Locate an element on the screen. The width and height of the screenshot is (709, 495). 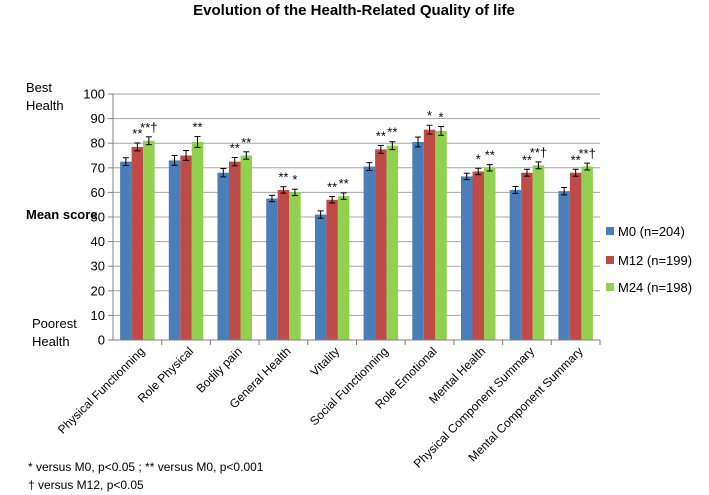
y-tick-label: 10 is located at coordinates (98, 315).